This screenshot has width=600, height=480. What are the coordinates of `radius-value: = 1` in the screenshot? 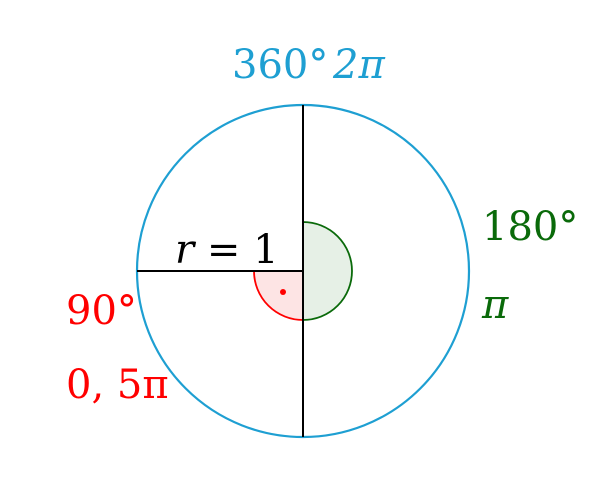 It's located at (236, 250).